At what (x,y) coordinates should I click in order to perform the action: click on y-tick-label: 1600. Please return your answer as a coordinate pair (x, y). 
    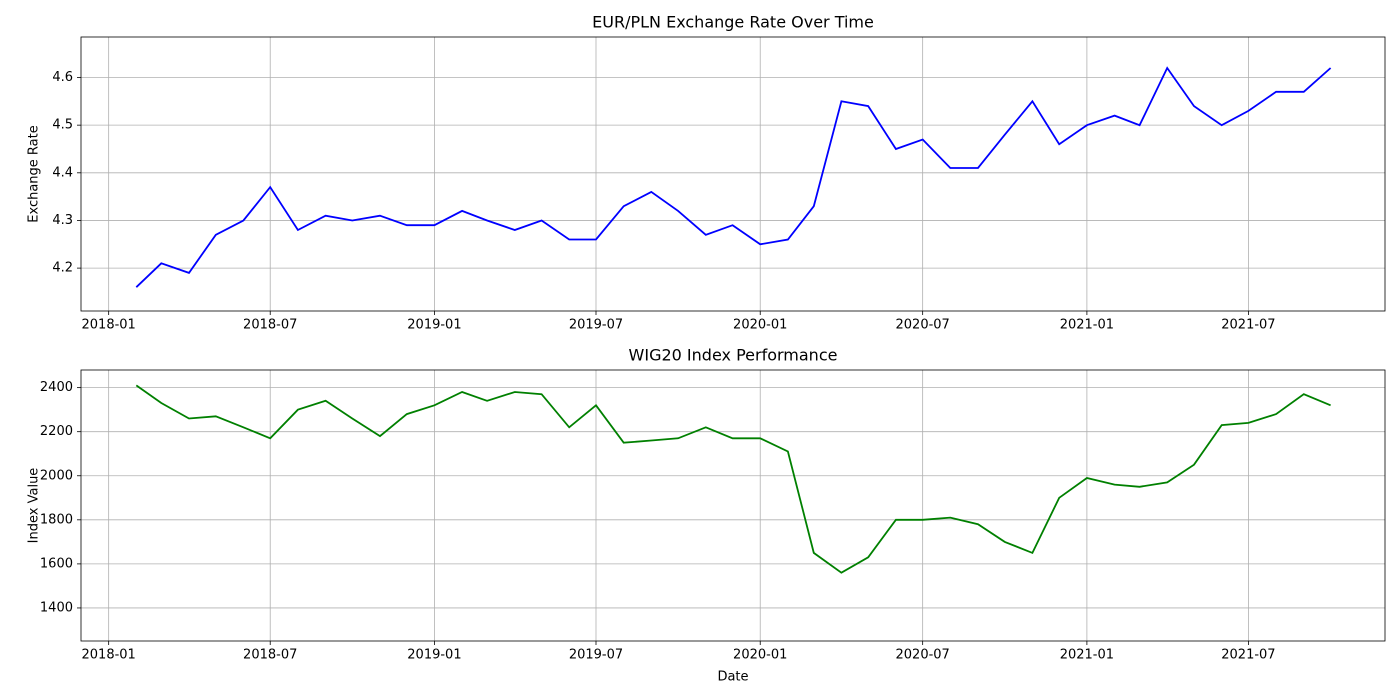
    Looking at the image, I should click on (56, 563).